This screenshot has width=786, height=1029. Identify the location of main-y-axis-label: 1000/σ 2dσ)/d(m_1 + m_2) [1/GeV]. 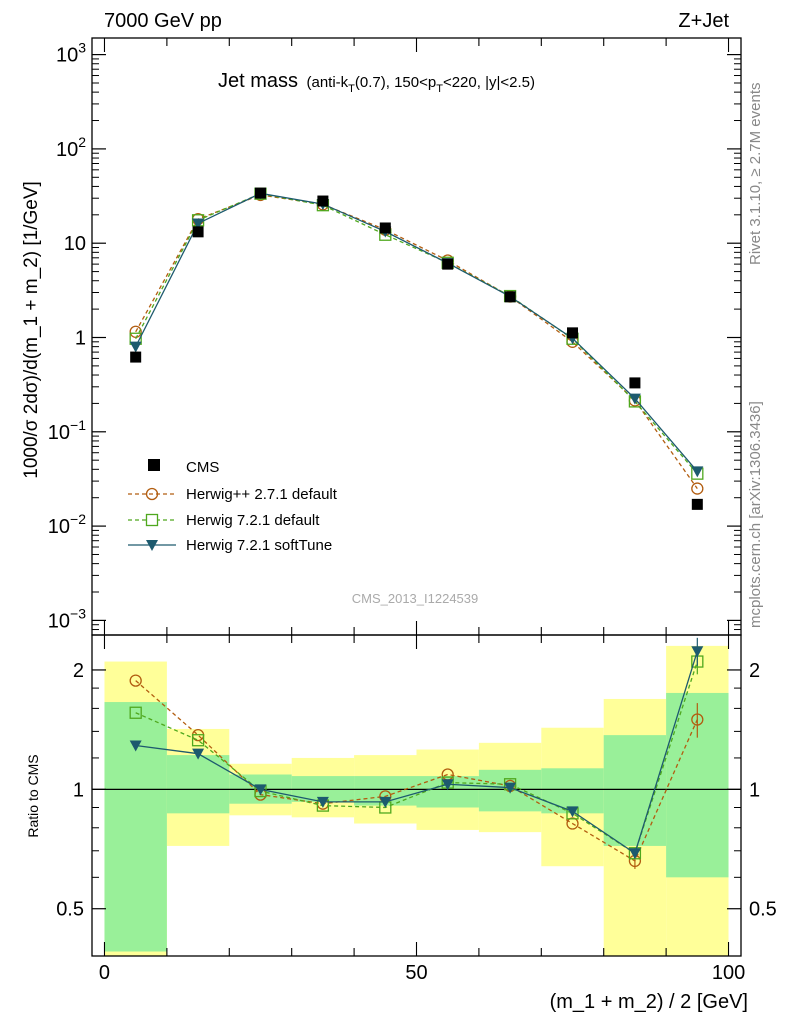
(31, 330).